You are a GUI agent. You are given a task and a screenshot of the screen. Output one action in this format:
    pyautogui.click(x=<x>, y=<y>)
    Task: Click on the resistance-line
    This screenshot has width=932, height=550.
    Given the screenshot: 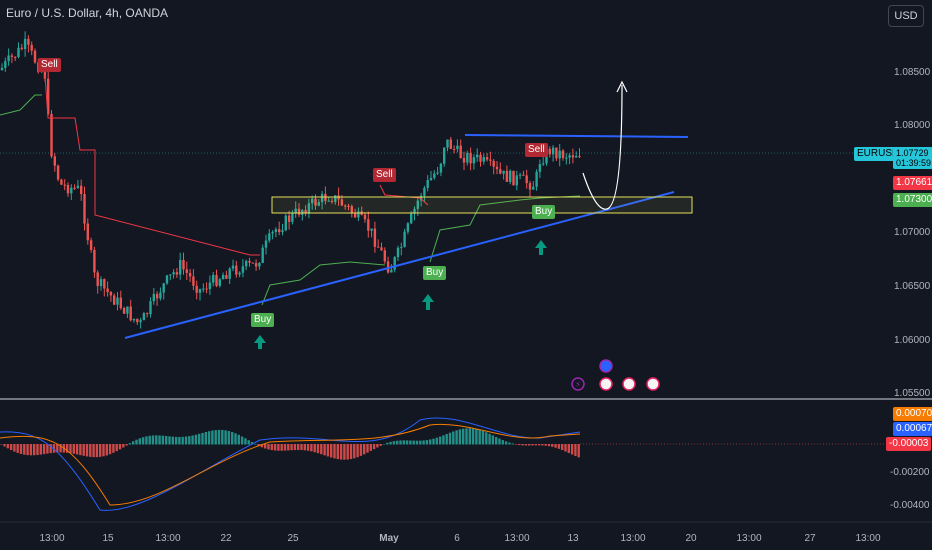 What is the action you would take?
    pyautogui.click(x=576, y=136)
    